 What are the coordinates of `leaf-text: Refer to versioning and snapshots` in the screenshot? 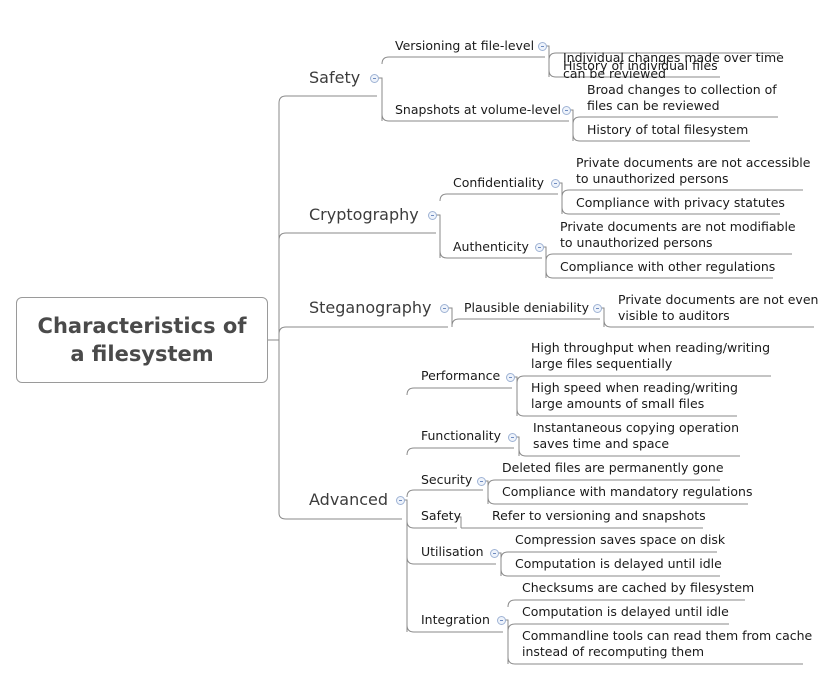 It's located at (599, 515).